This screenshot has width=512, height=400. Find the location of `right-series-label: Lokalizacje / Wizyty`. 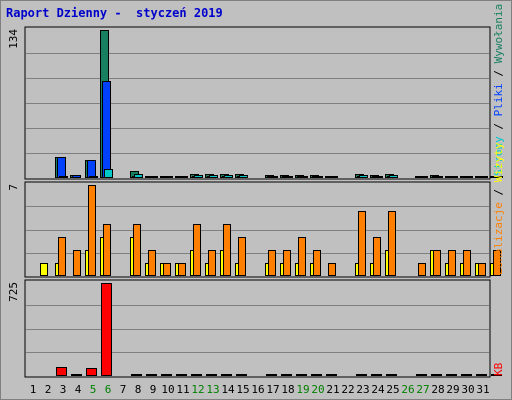

right-series-label: Lokalizacje / Wizyty is located at coordinates (498, 208).